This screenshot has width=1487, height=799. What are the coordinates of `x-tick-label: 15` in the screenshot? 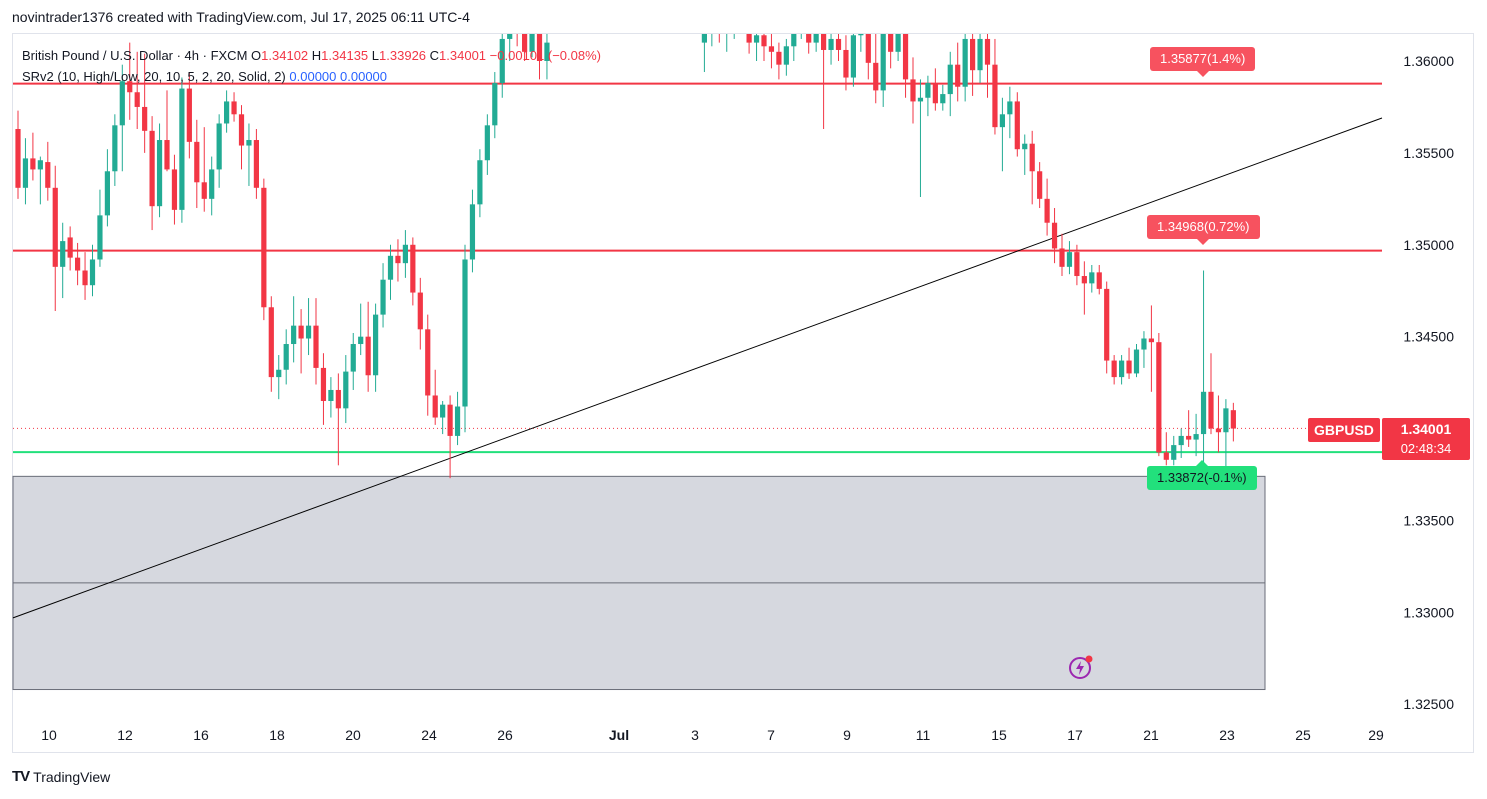 It's located at (999, 735).